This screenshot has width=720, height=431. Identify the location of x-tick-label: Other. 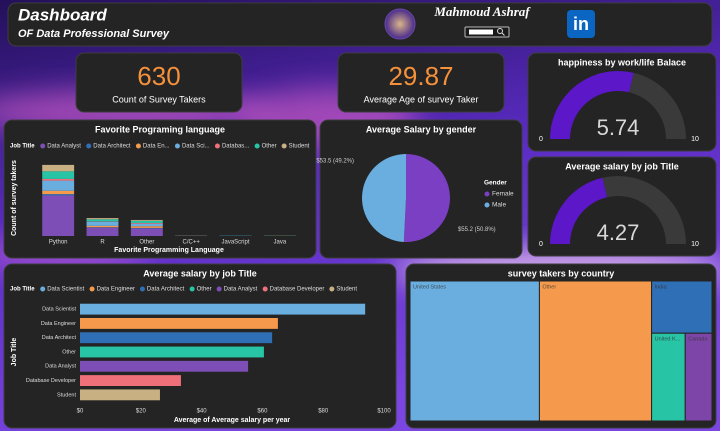
(146, 243).